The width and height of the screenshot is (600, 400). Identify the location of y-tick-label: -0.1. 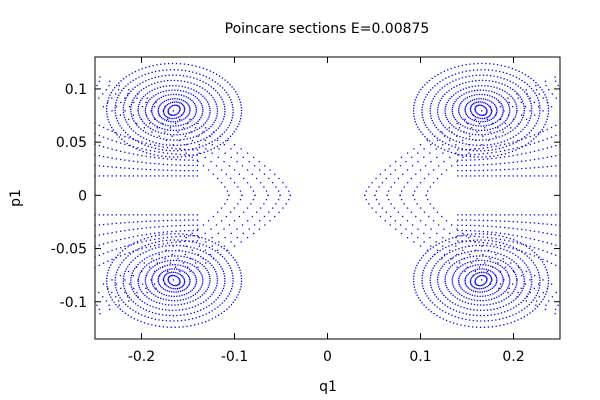
(73, 303).